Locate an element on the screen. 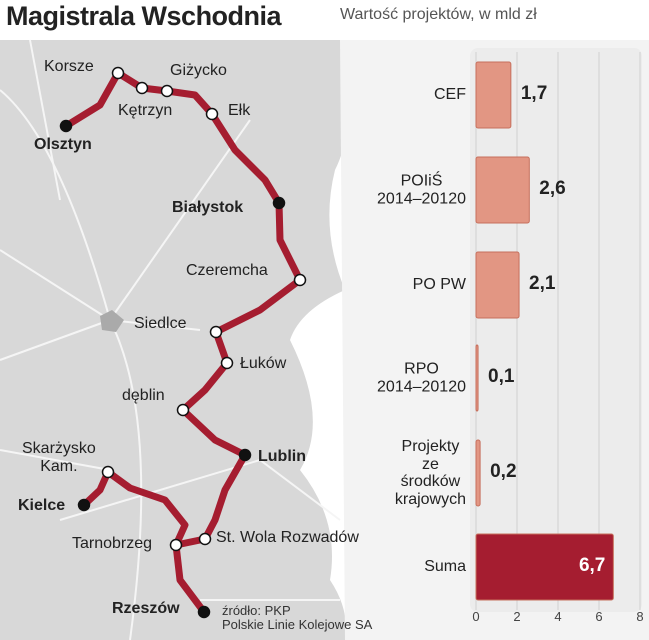 The height and width of the screenshot is (640, 649). city-label: Rzeszów is located at coordinates (146, 608).